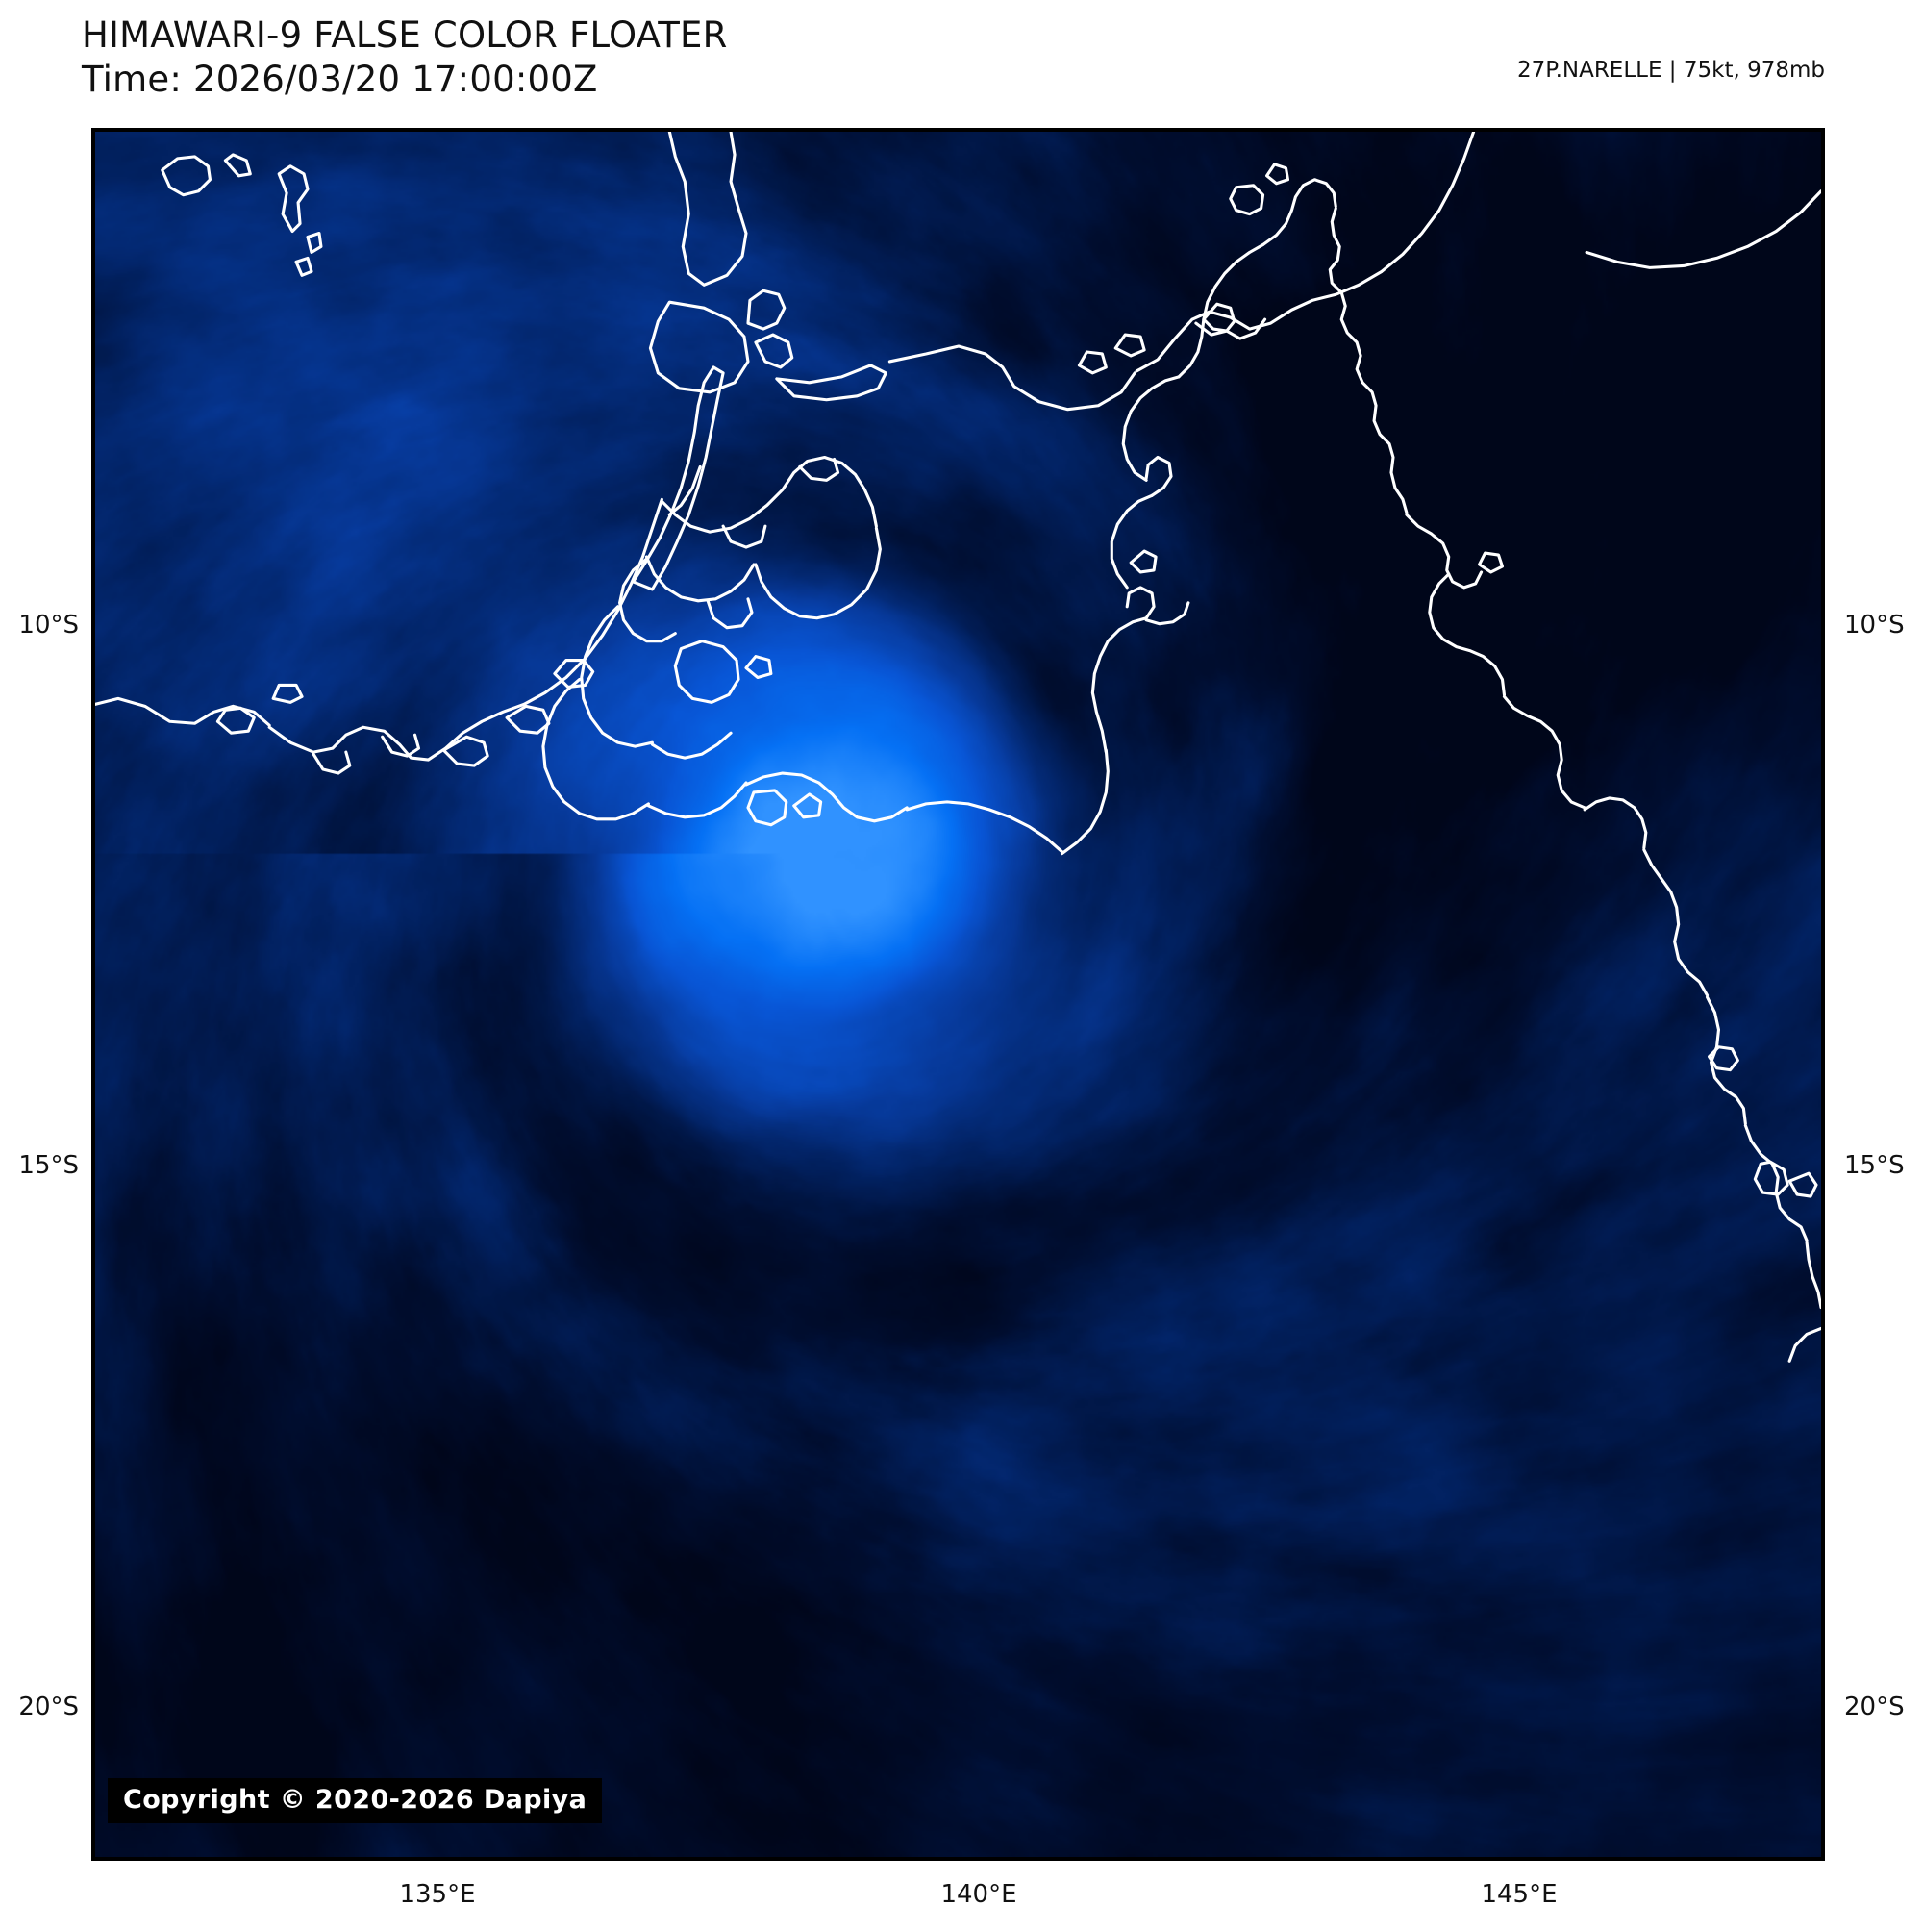  I want to click on lat-label-left-1: 15°S, so click(49, 1165).